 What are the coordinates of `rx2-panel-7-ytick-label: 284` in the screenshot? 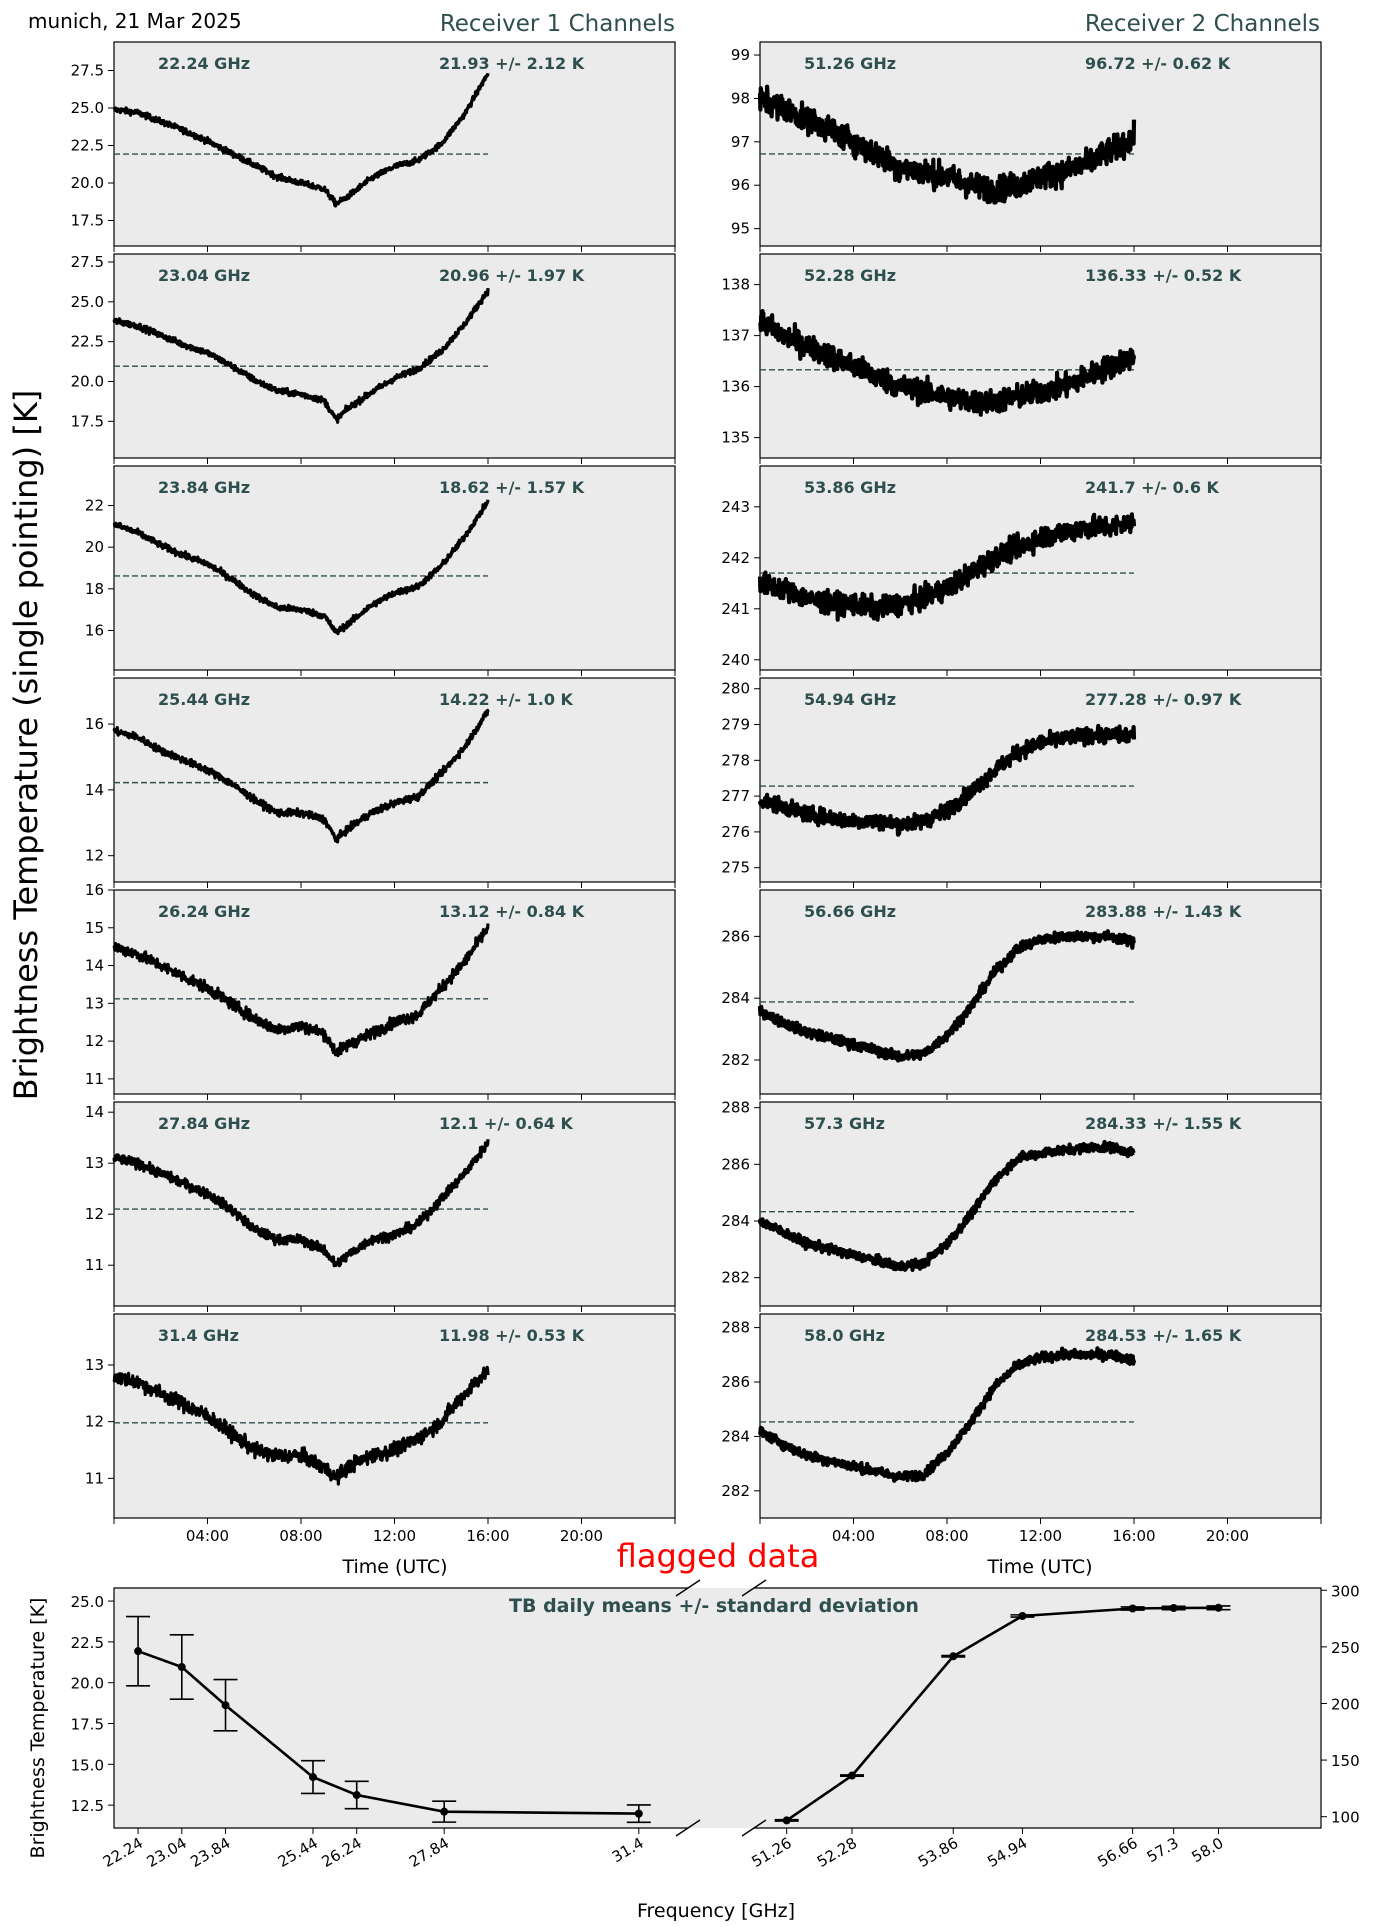 It's located at (735, 1436).